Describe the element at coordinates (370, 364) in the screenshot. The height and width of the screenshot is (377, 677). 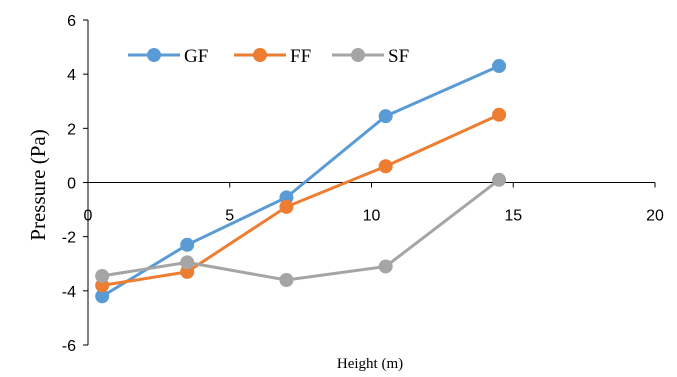
I see `x-axis-title: Height (m)` at that location.